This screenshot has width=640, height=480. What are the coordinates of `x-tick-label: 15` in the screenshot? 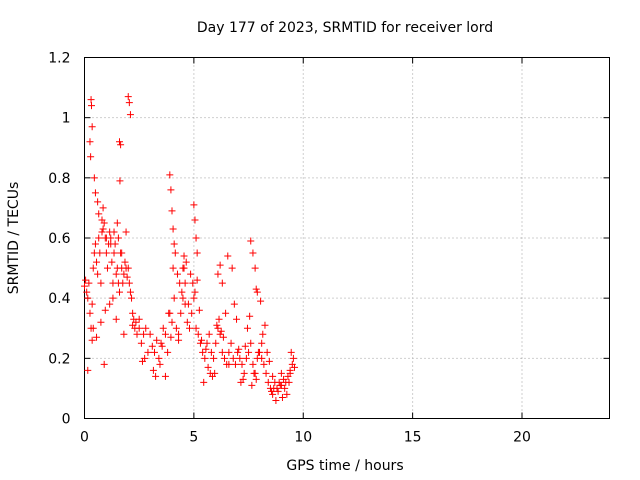 It's located at (413, 438).